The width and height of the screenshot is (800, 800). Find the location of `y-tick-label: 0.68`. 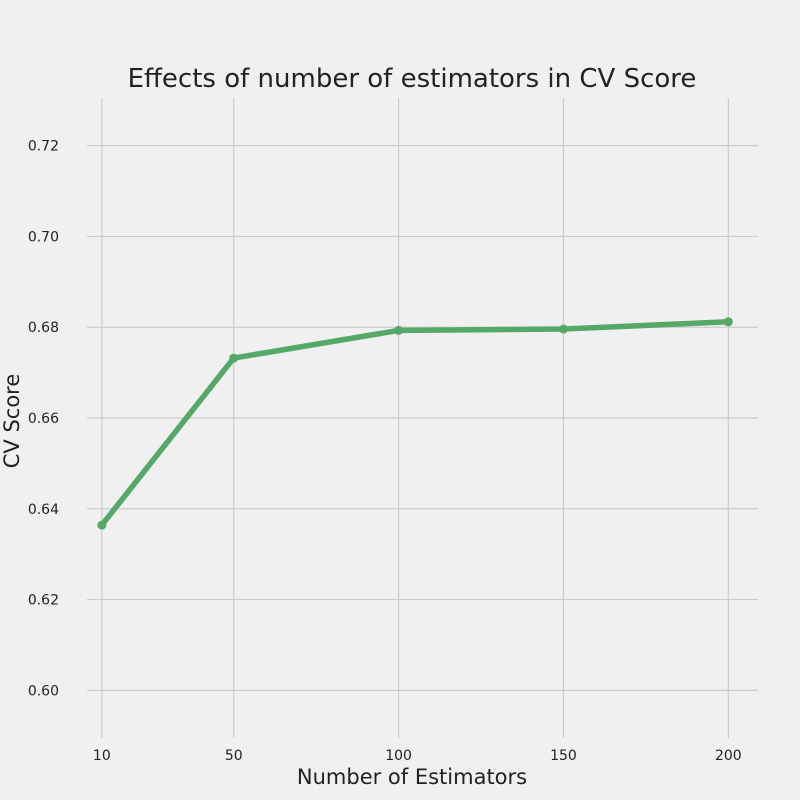

y-tick-label: 0.68 is located at coordinates (43, 328).